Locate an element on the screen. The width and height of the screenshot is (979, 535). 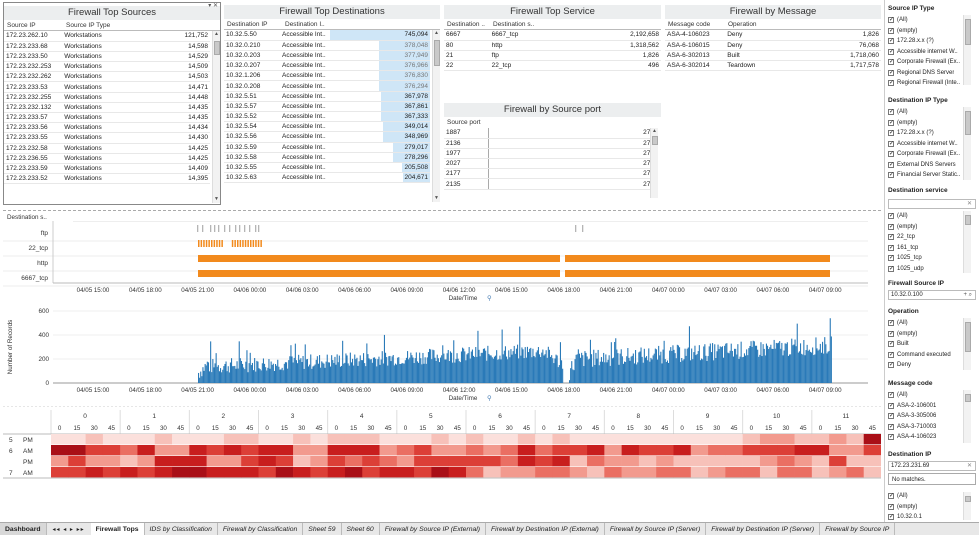
table-row: 10.32.0.210 Accessible Int.. 378,048 is located at coordinates (327, 45).